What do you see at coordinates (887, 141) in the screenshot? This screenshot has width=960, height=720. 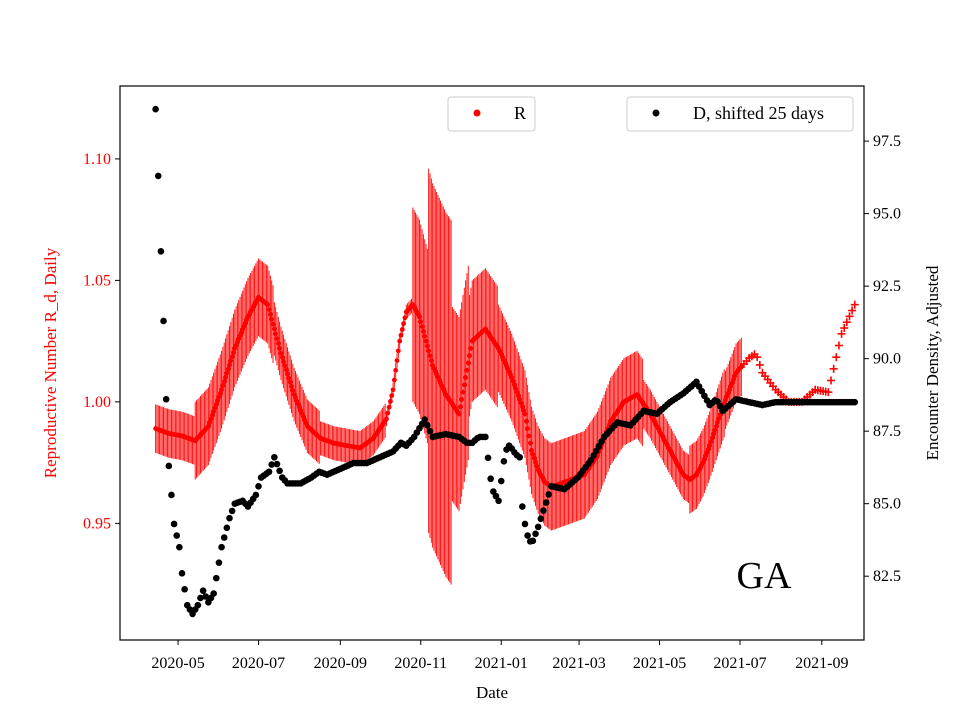 I see `y-right-tick-label: 97.5` at bounding box center [887, 141].